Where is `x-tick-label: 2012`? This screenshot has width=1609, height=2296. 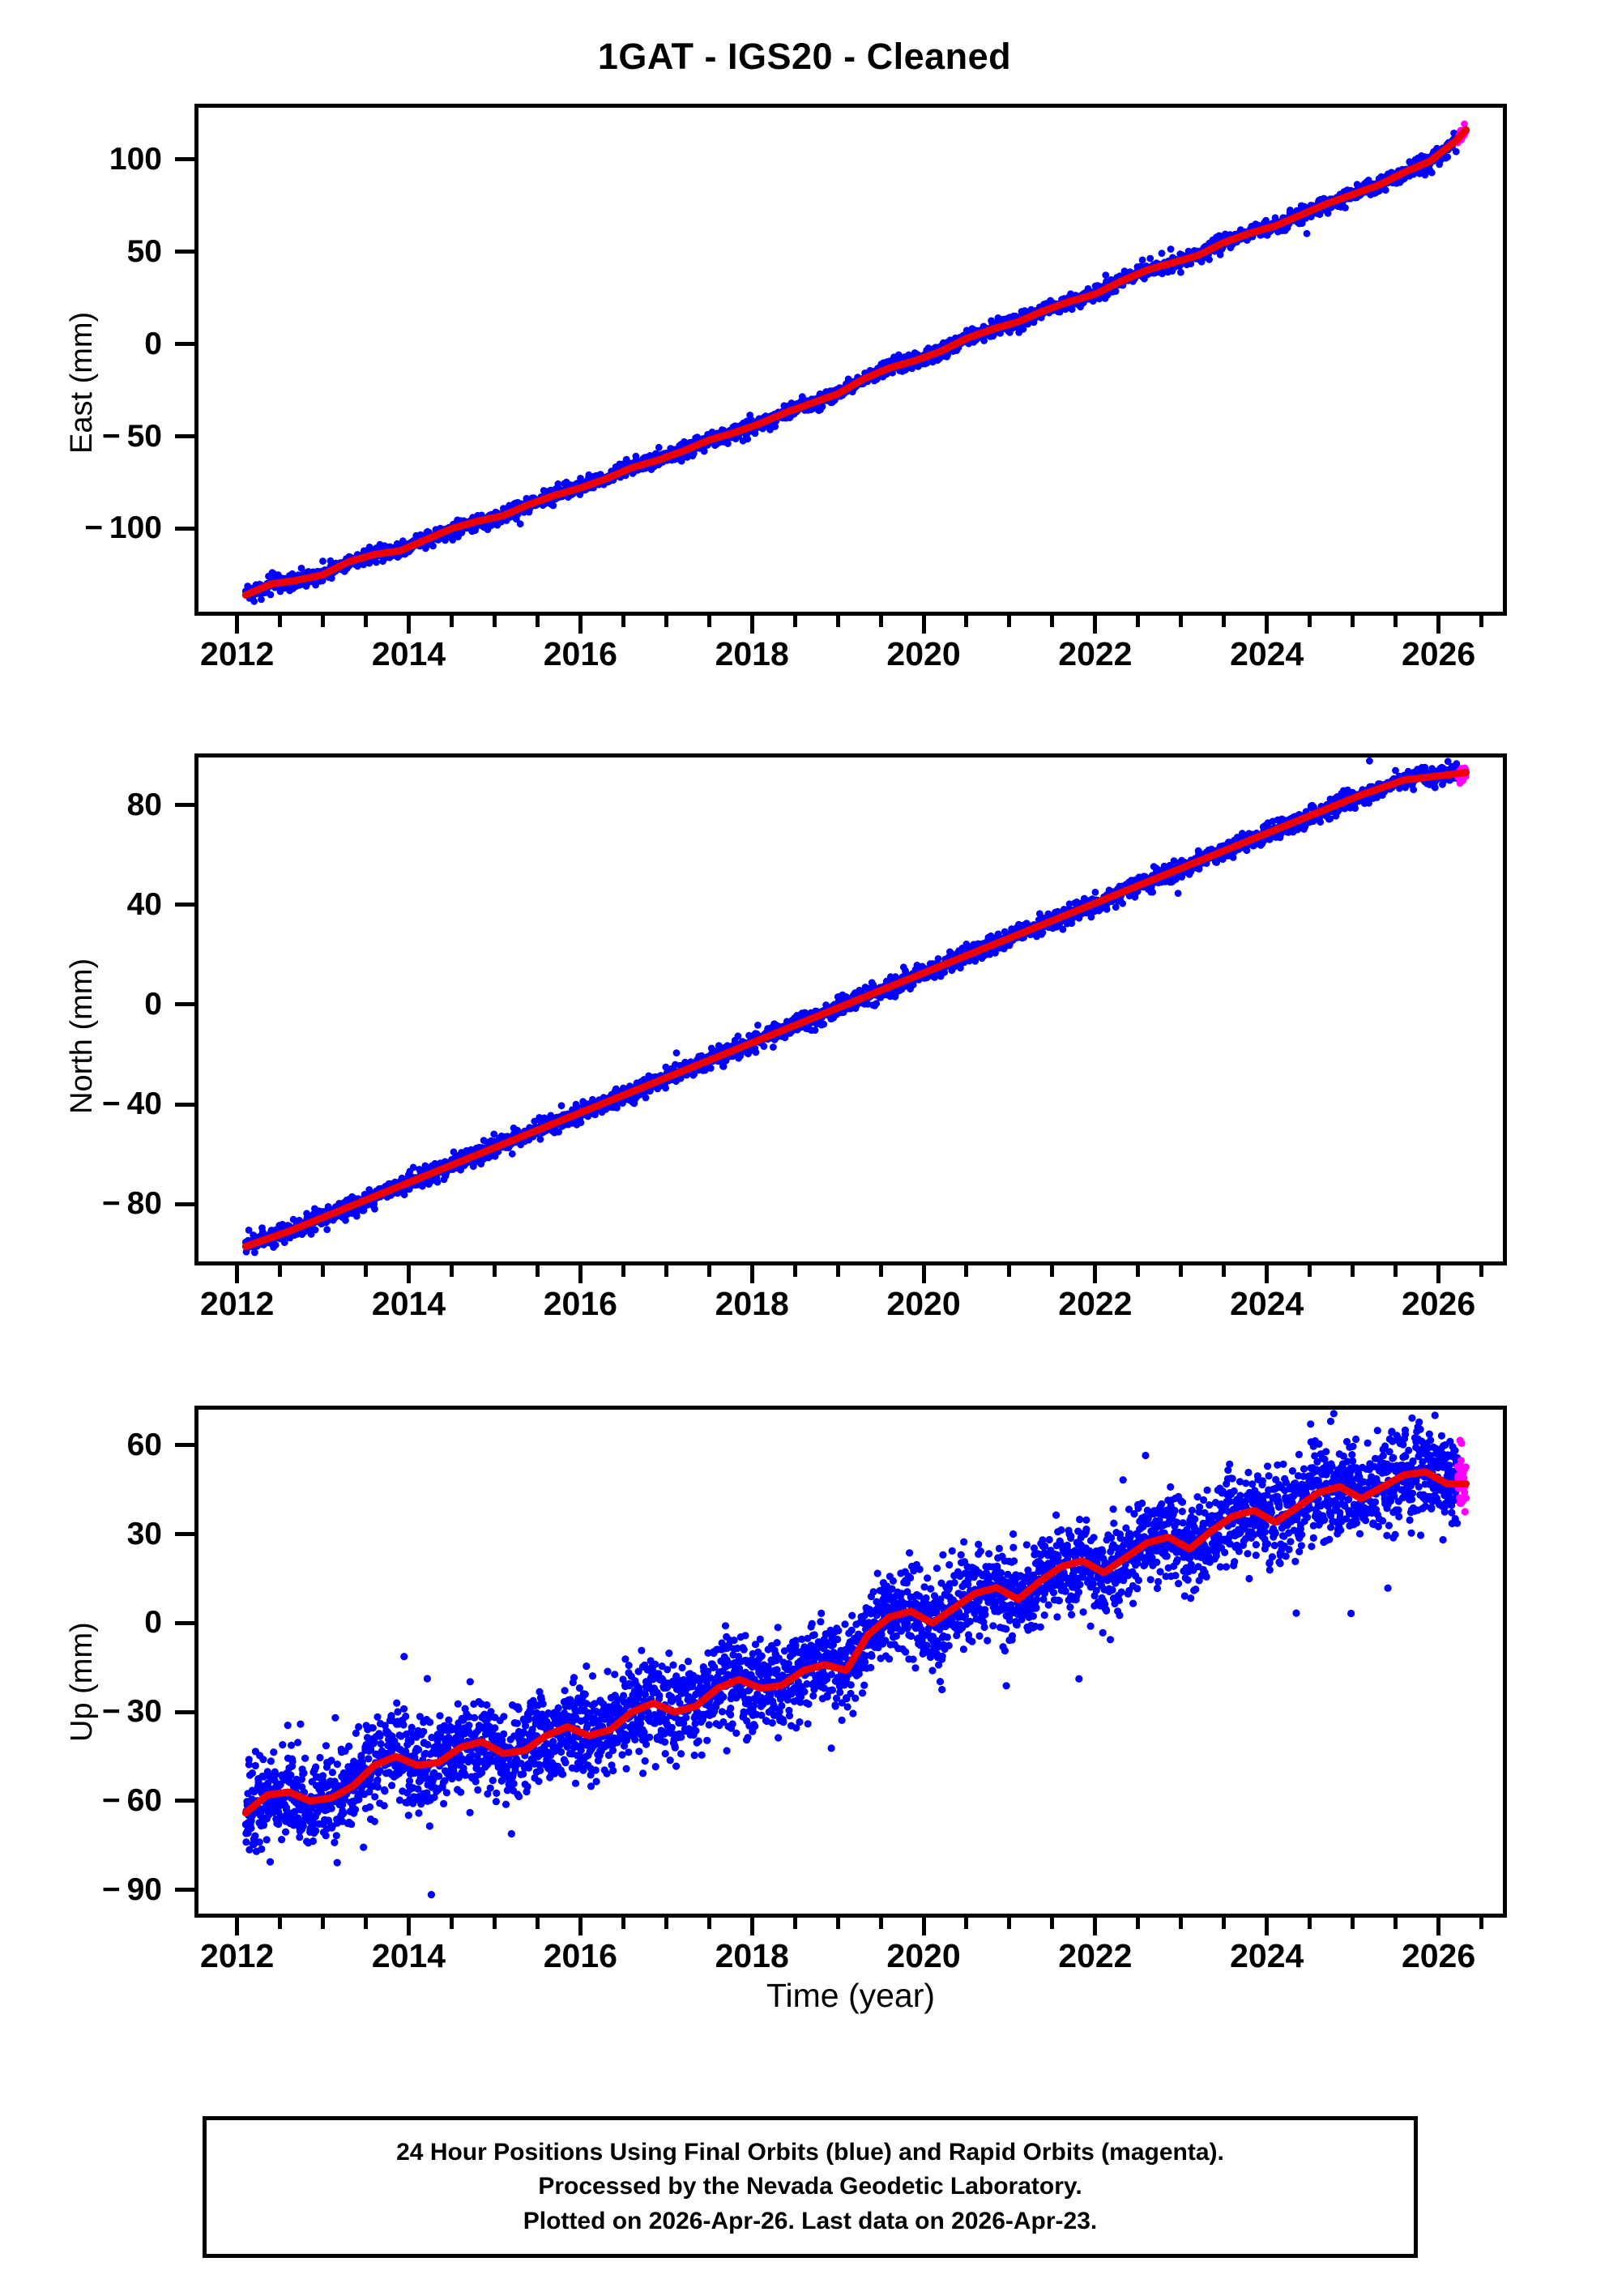 x-tick-label: 2012 is located at coordinates (238, 1303).